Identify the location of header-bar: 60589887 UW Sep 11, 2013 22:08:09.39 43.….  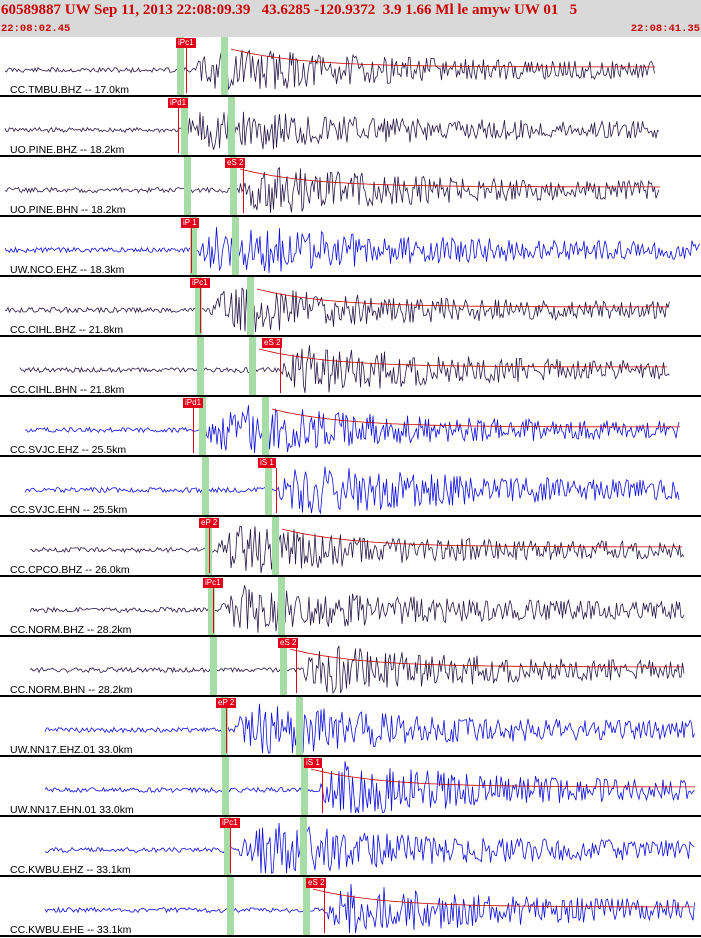
(350, 18).